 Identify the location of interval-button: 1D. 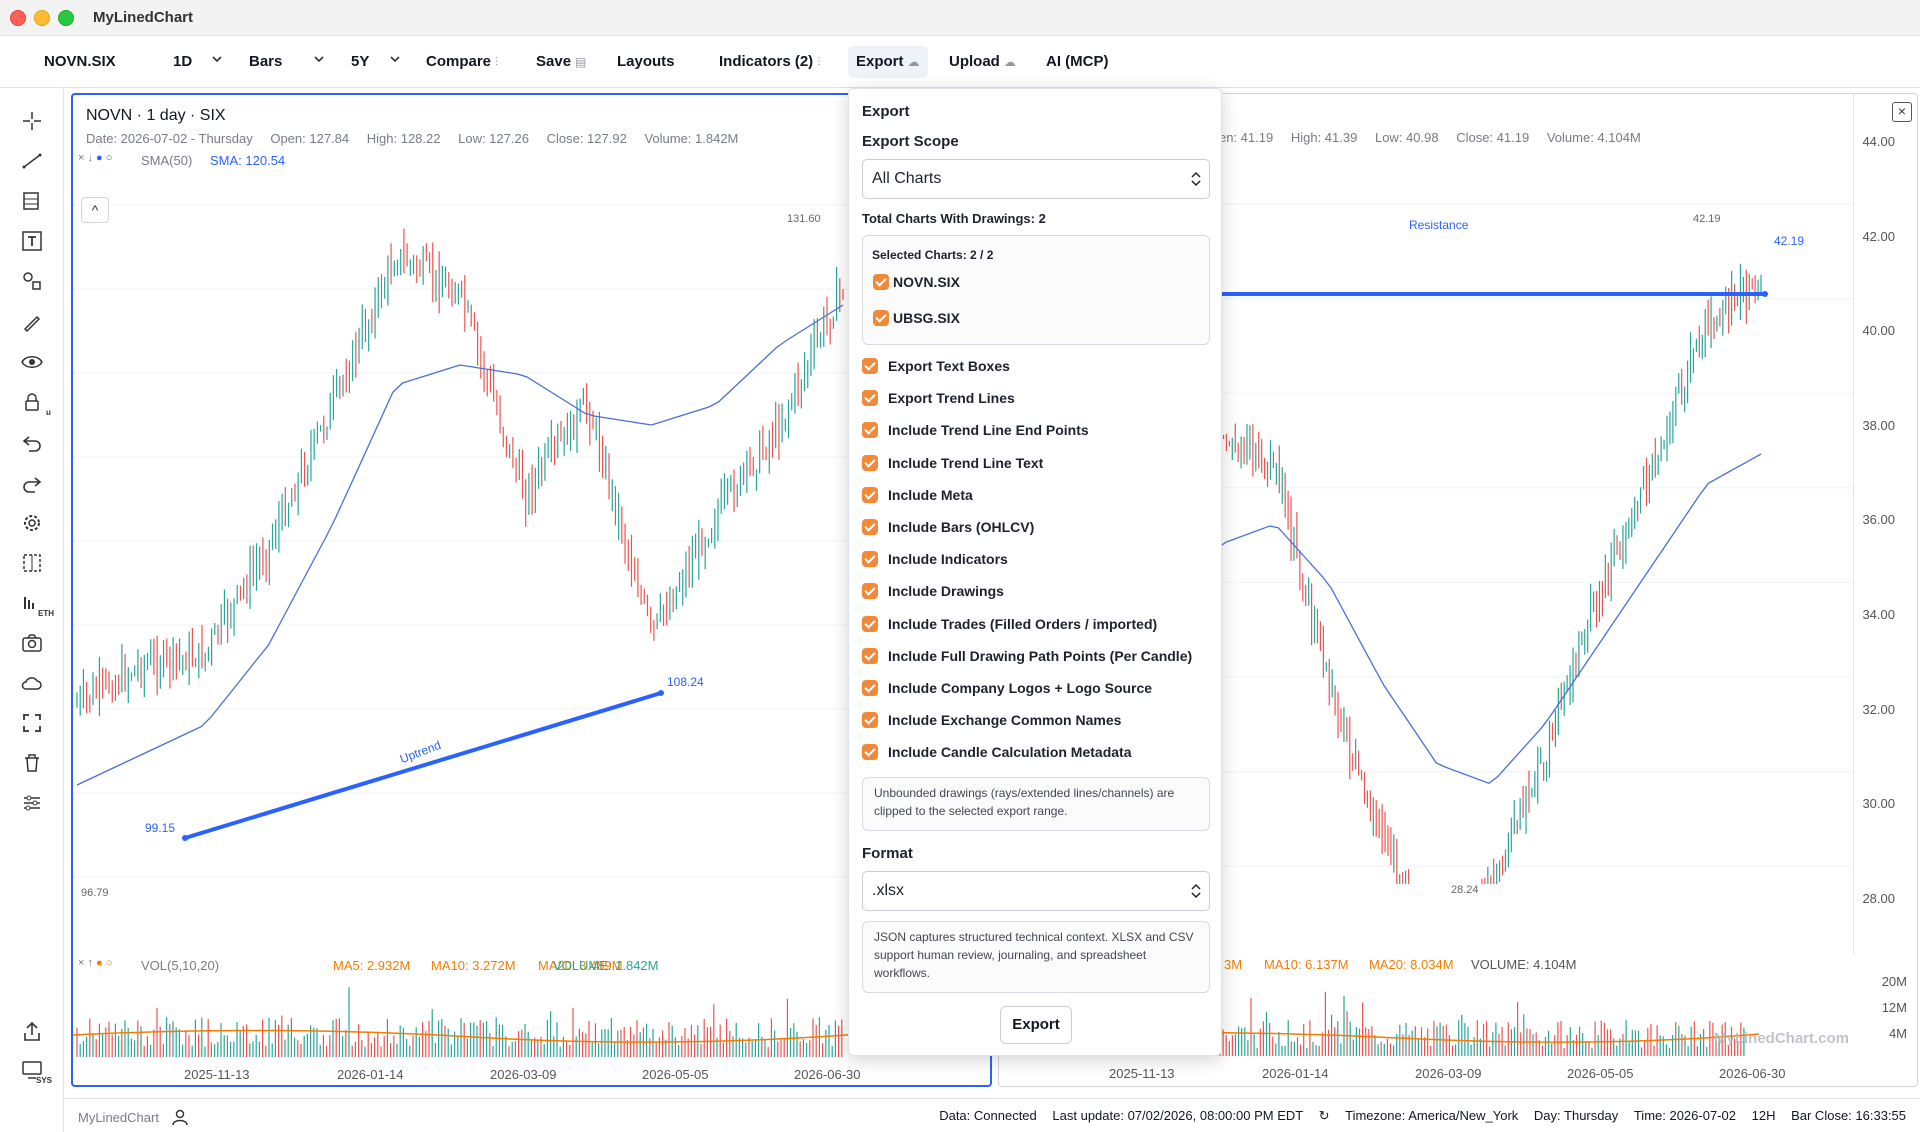
(183, 61).